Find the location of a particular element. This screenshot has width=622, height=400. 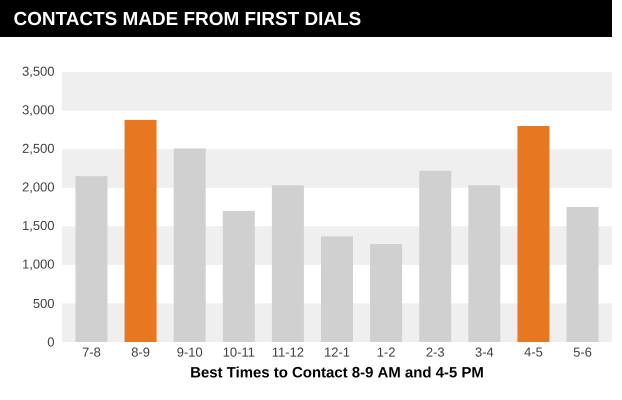

y-tick-label: 2,500 is located at coordinates (38, 149).